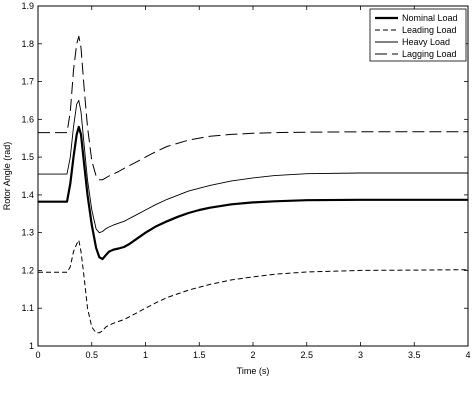  Describe the element at coordinates (360, 355) in the screenshot. I see `x-tick-label: 3` at that location.